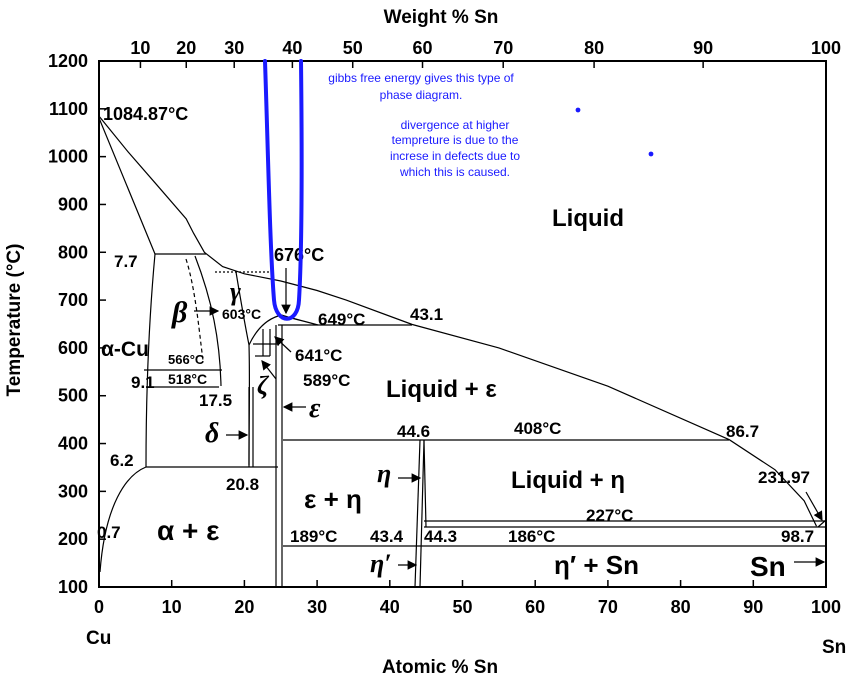  Describe the element at coordinates (455, 156) in the screenshot. I see `note-line: increse in defects due to` at that location.